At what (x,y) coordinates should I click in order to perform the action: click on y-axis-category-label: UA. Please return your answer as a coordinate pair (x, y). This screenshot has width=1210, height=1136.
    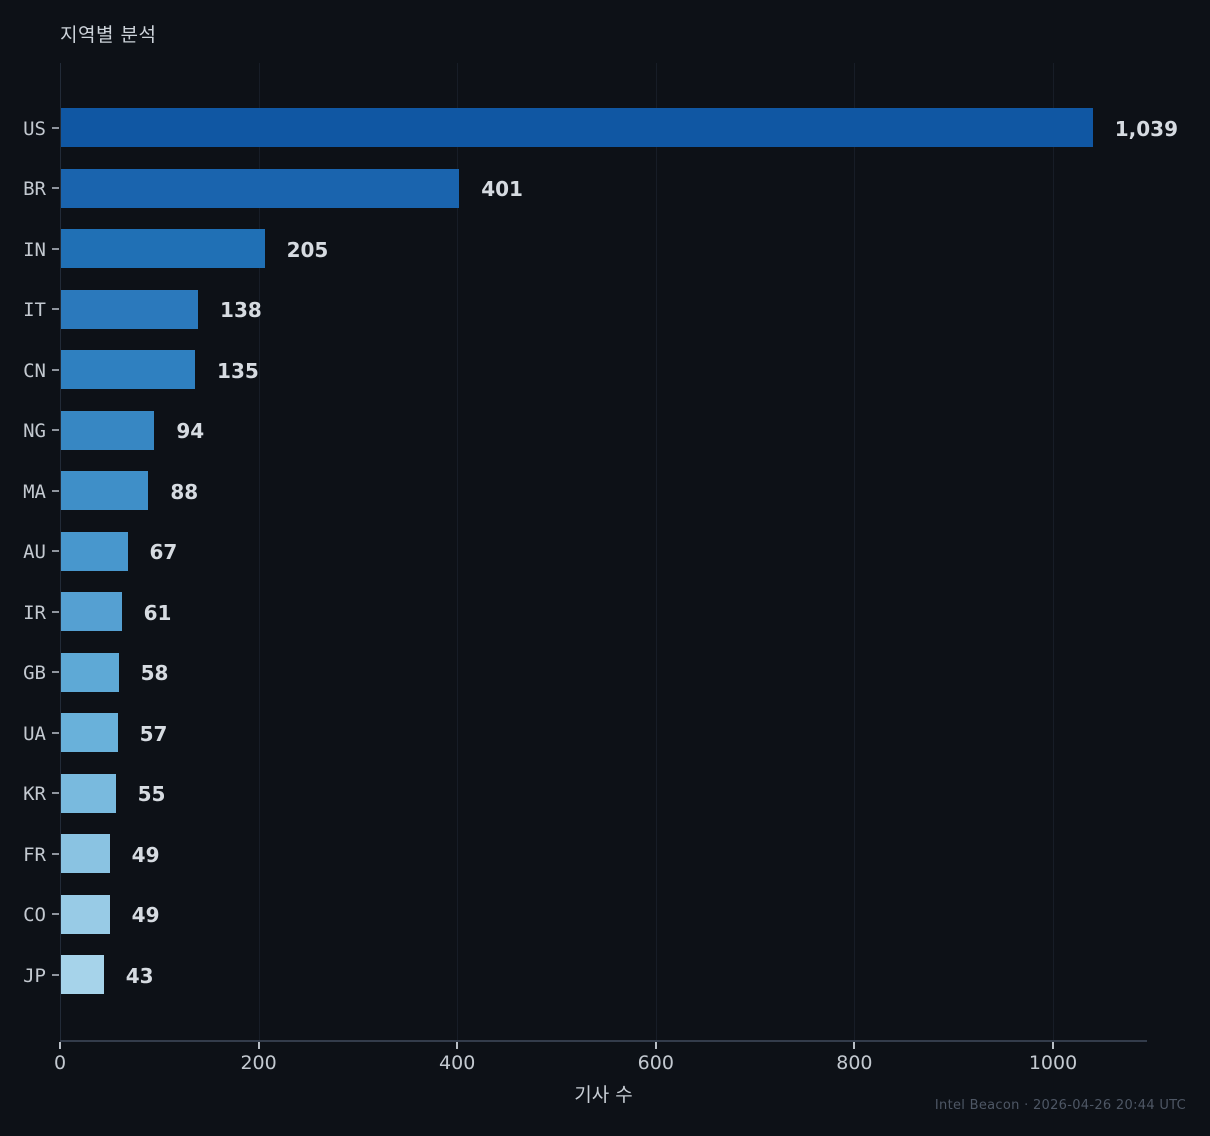
    Looking at the image, I should click on (34, 733).